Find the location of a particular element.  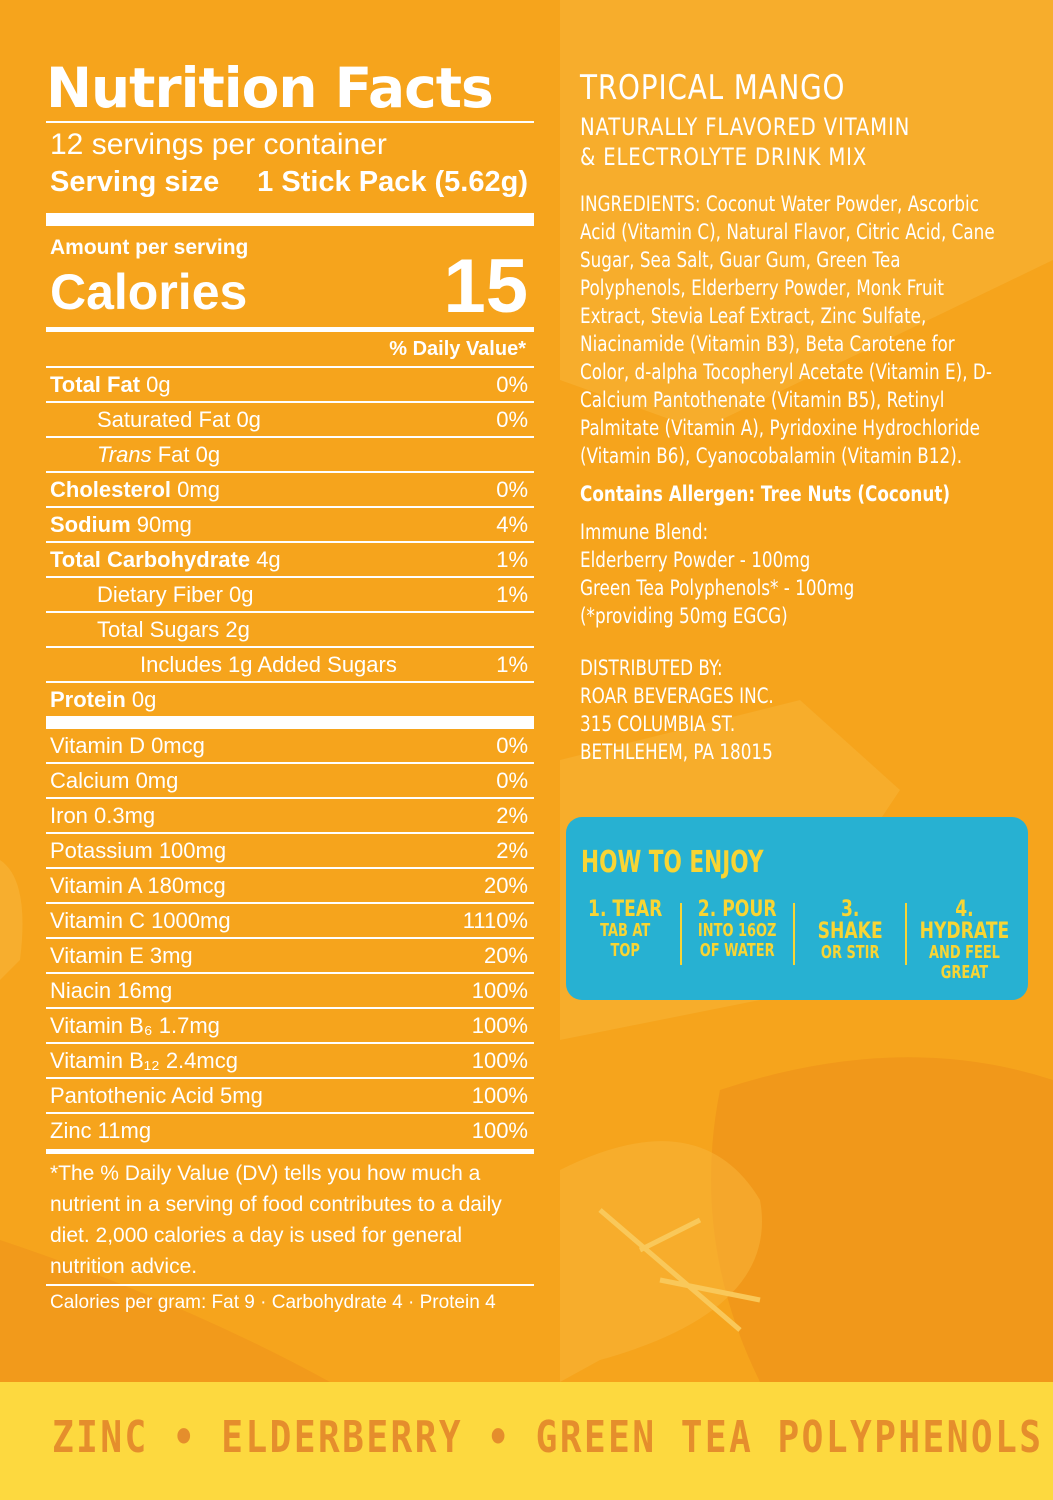

step-text: INTO 16OZ is located at coordinates (737, 930).